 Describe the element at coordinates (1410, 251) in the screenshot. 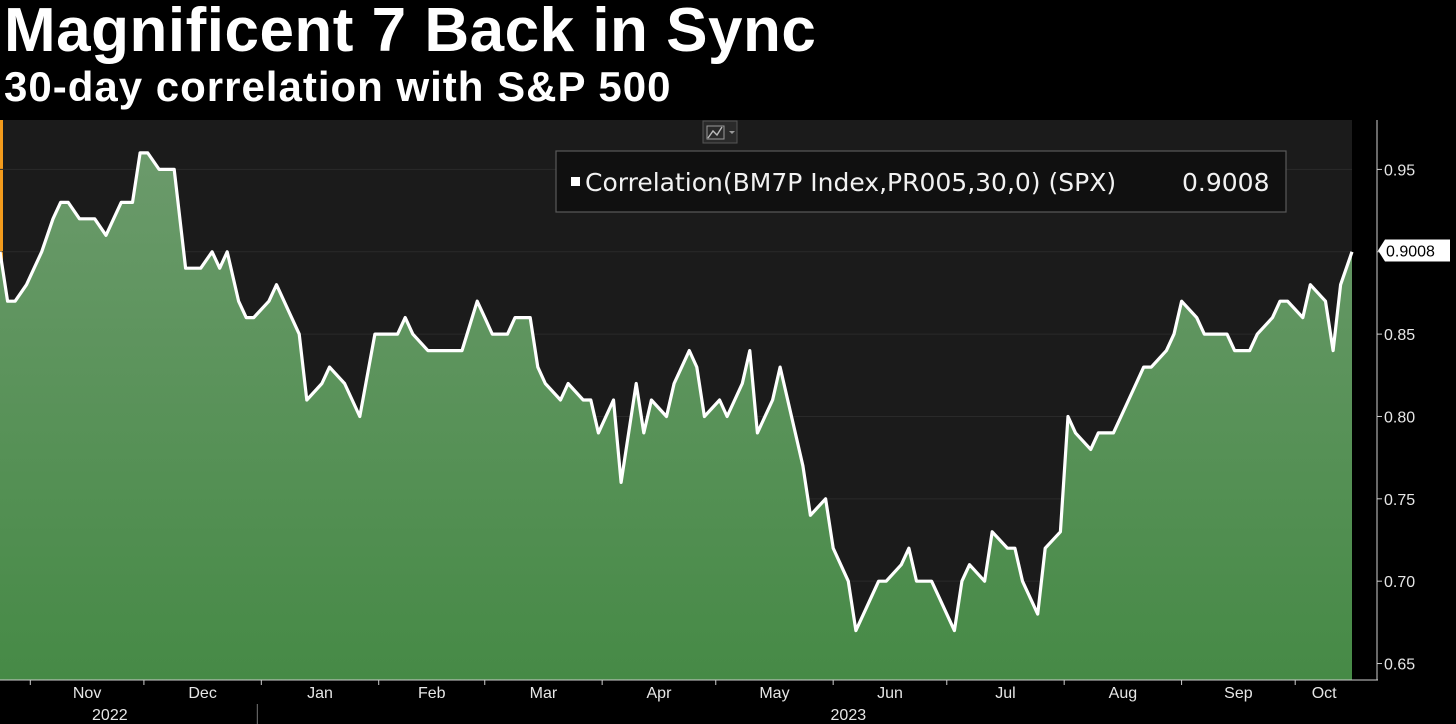

I see `last-value-tag-label: 0.9008` at that location.